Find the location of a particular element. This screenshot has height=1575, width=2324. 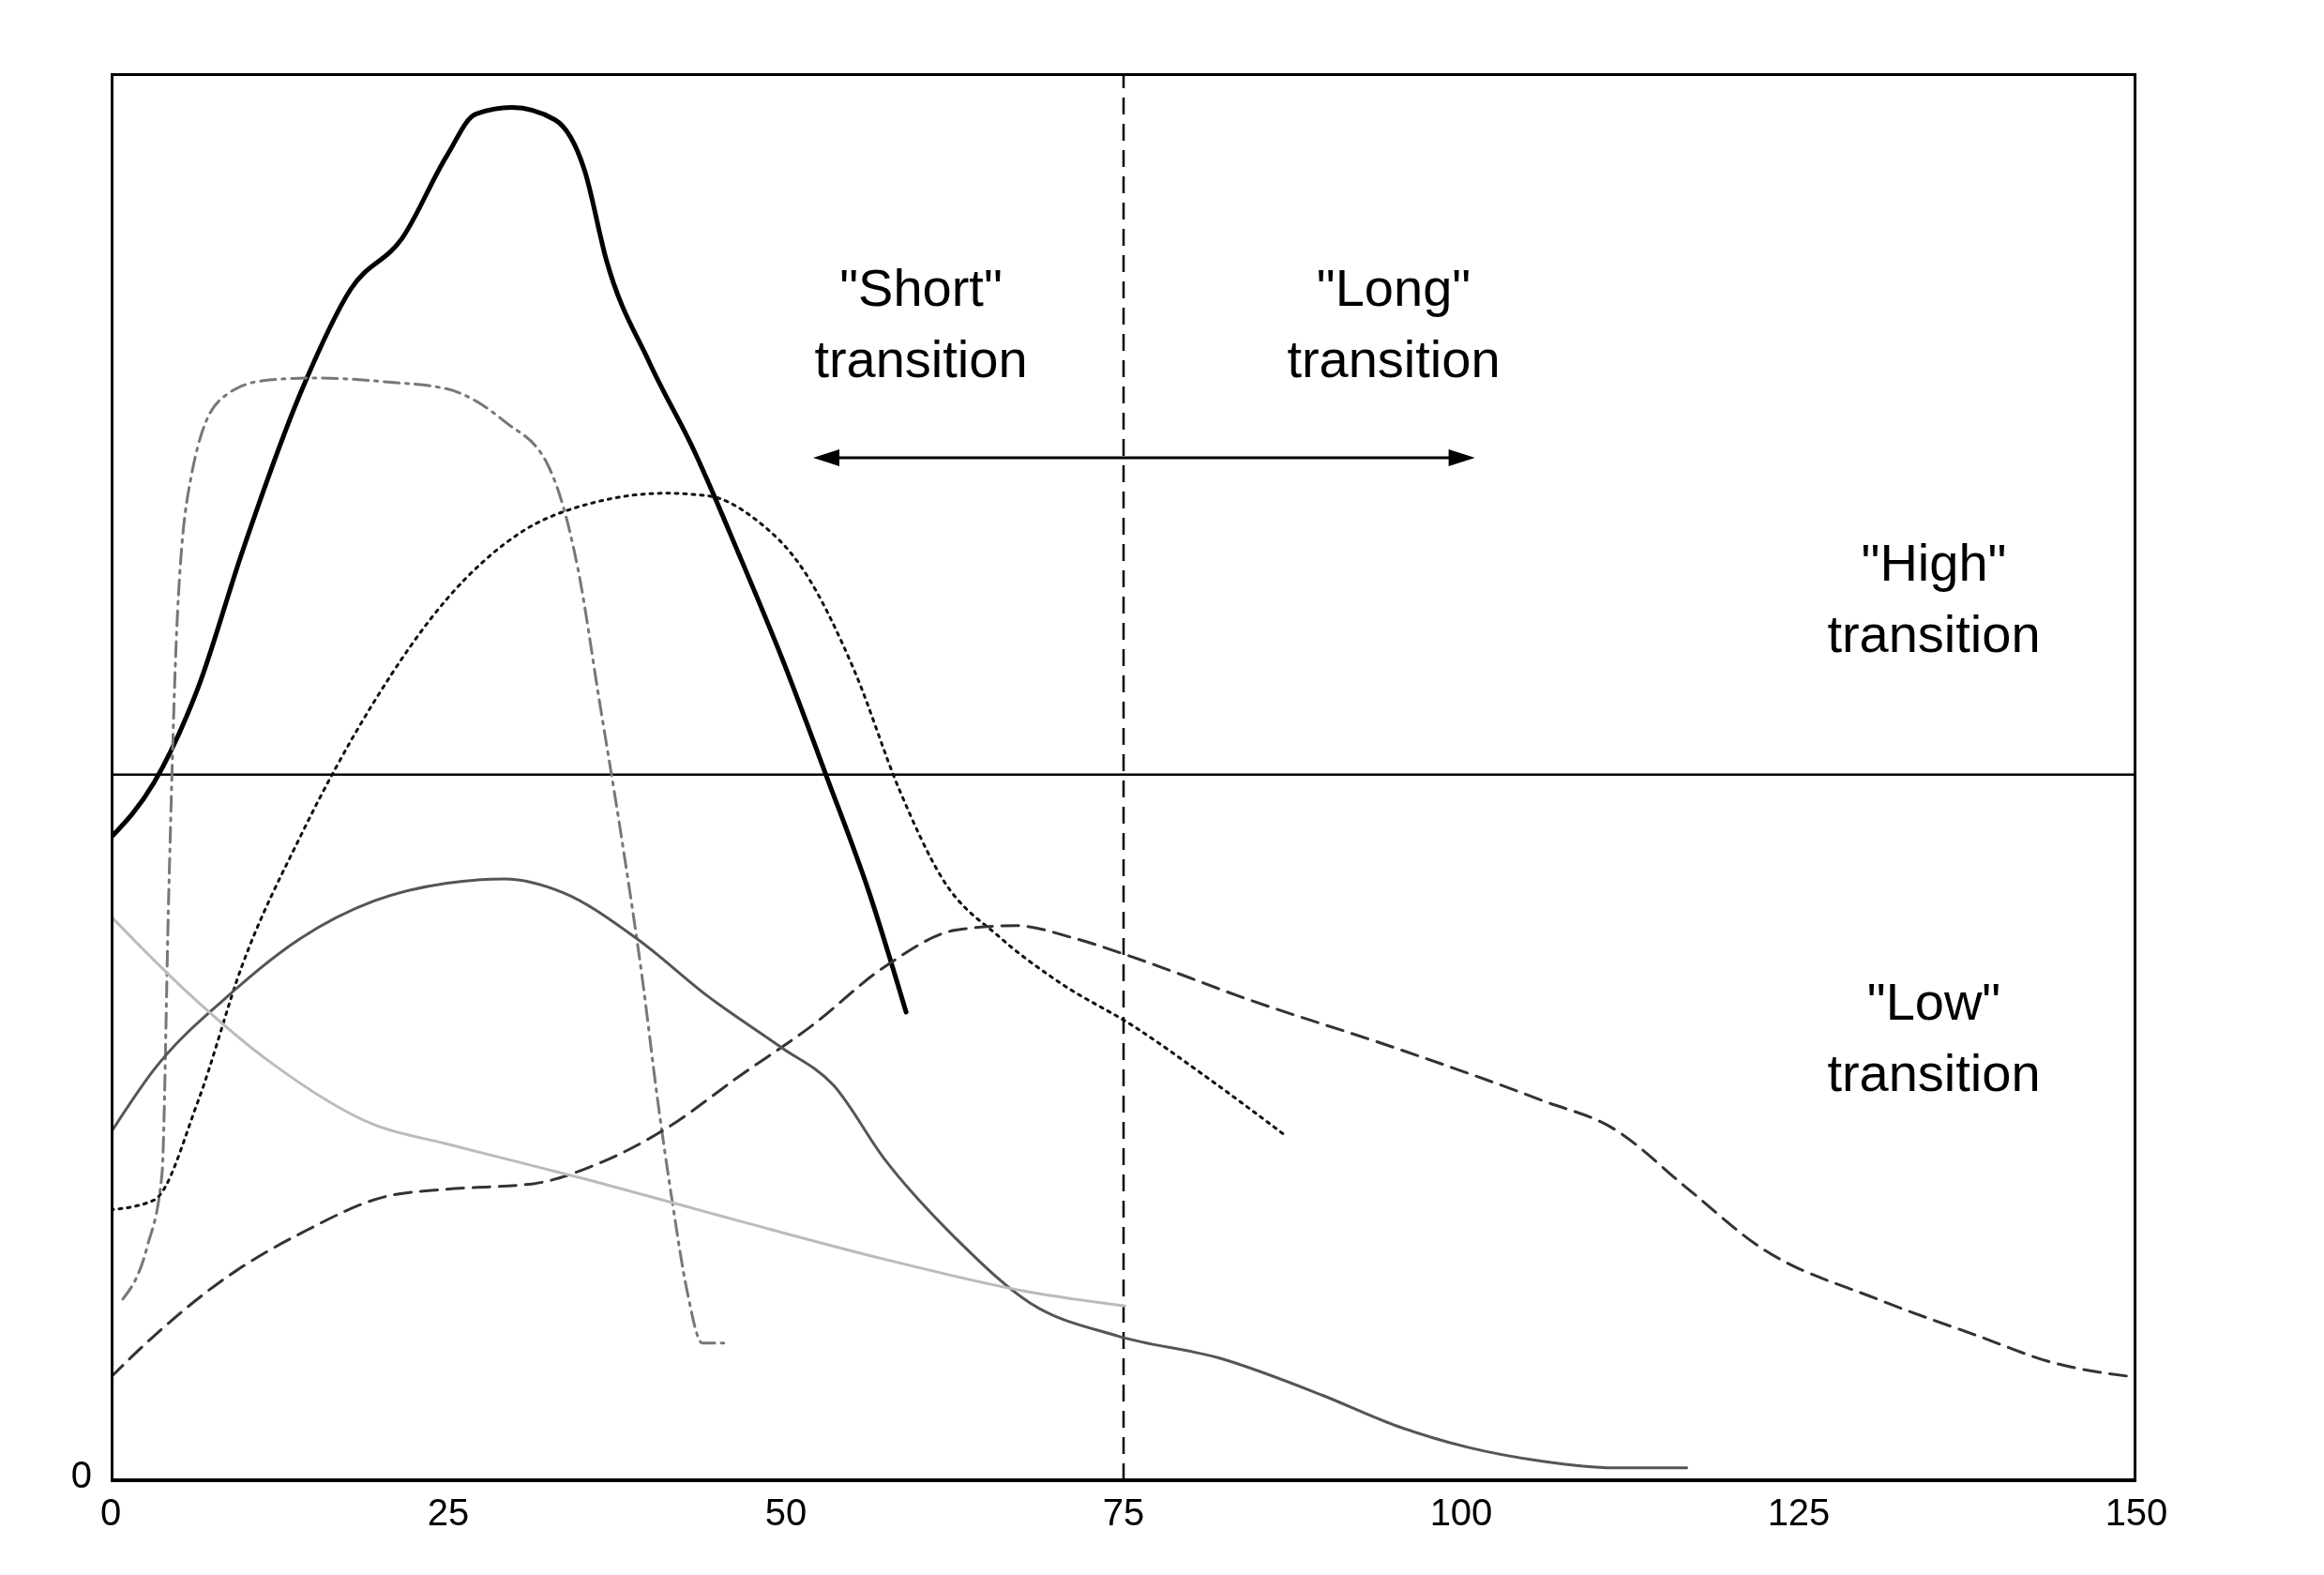

x-tick-label: 75 is located at coordinates (1123, 1513).